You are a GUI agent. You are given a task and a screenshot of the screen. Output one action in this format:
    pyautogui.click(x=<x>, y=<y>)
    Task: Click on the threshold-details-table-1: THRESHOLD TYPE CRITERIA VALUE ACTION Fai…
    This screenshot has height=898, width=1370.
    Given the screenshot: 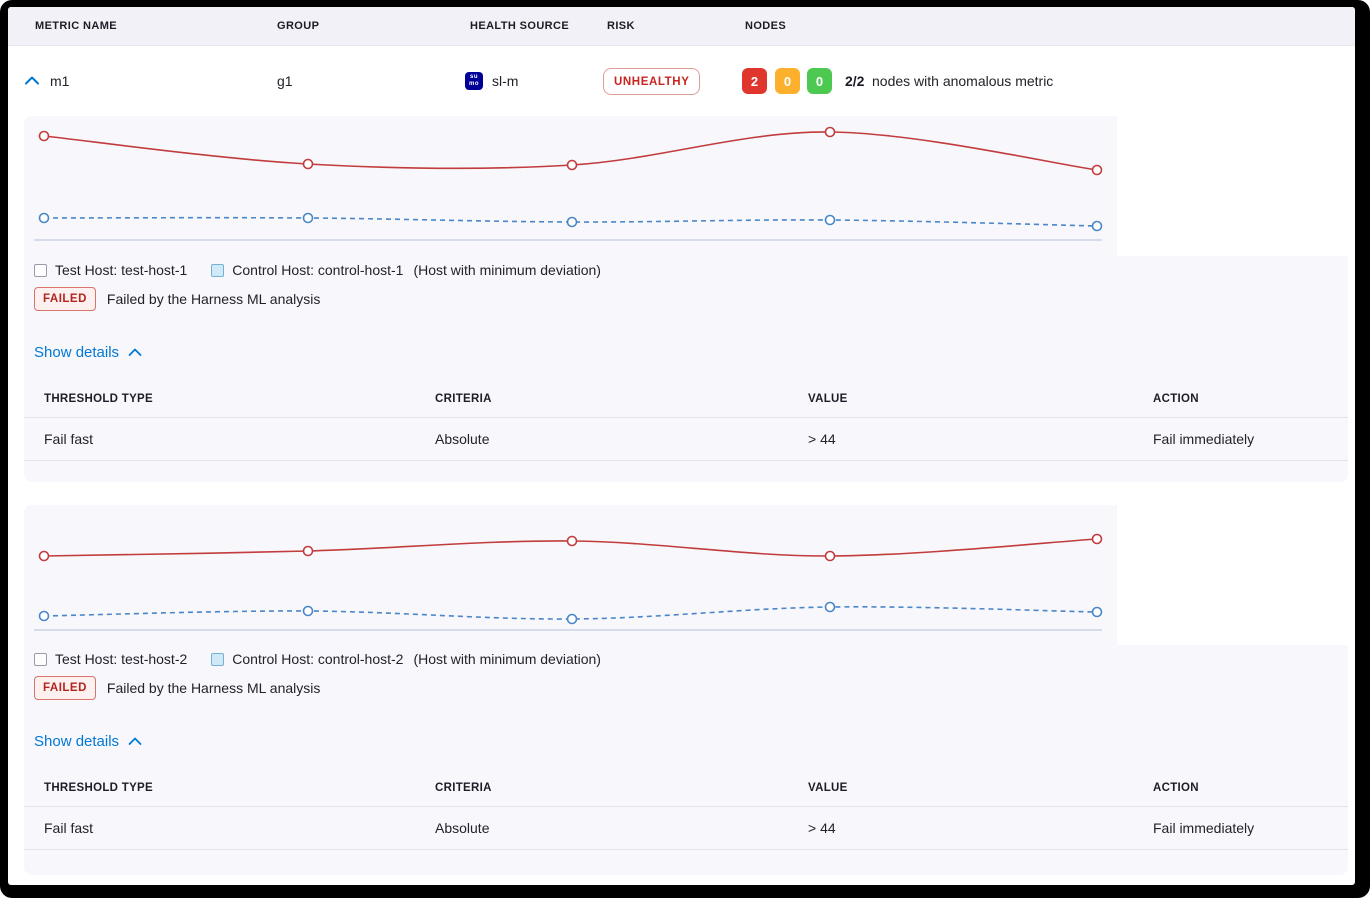 What is the action you would take?
    pyautogui.click(x=686, y=421)
    